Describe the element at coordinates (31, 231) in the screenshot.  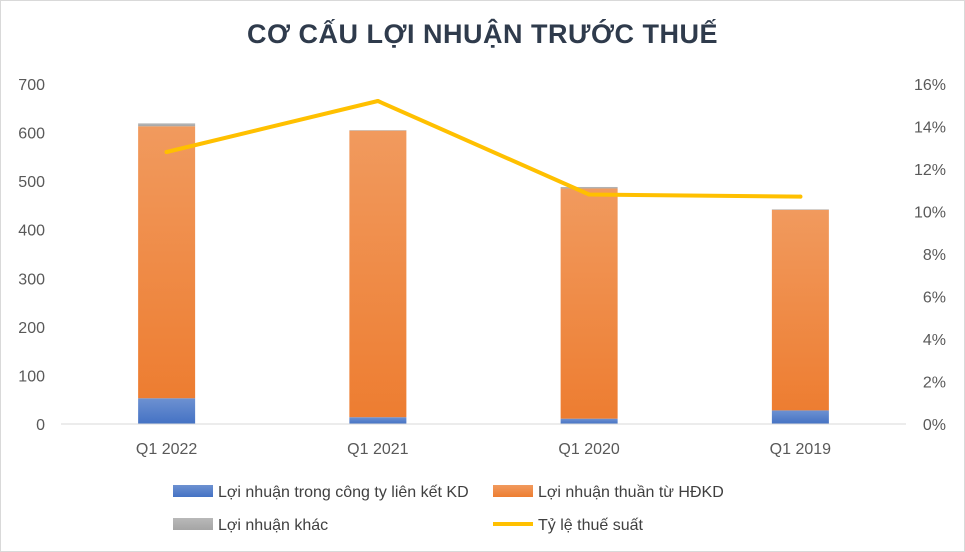
I see `y-left-tick-label: 400` at that location.